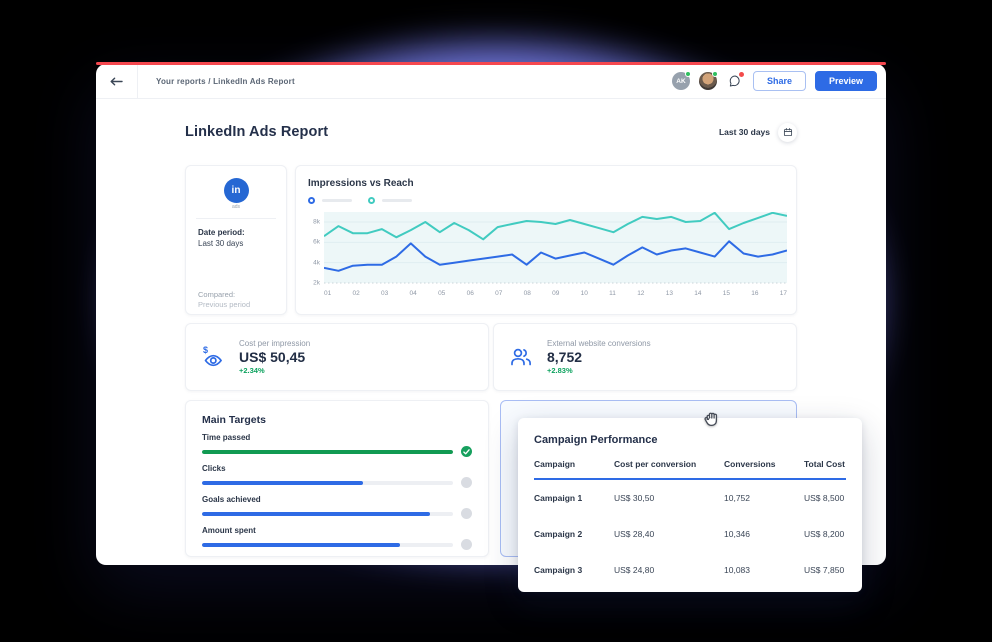  Describe the element at coordinates (527, 293) in the screenshot. I see `x-tick-label: 08` at that location.